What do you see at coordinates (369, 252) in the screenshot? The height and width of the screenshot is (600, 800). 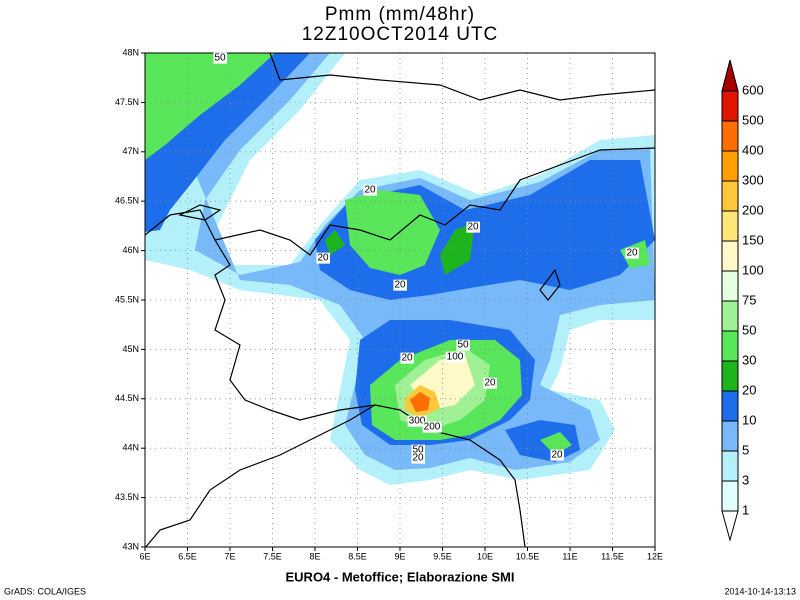 I see `lake` at bounding box center [369, 252].